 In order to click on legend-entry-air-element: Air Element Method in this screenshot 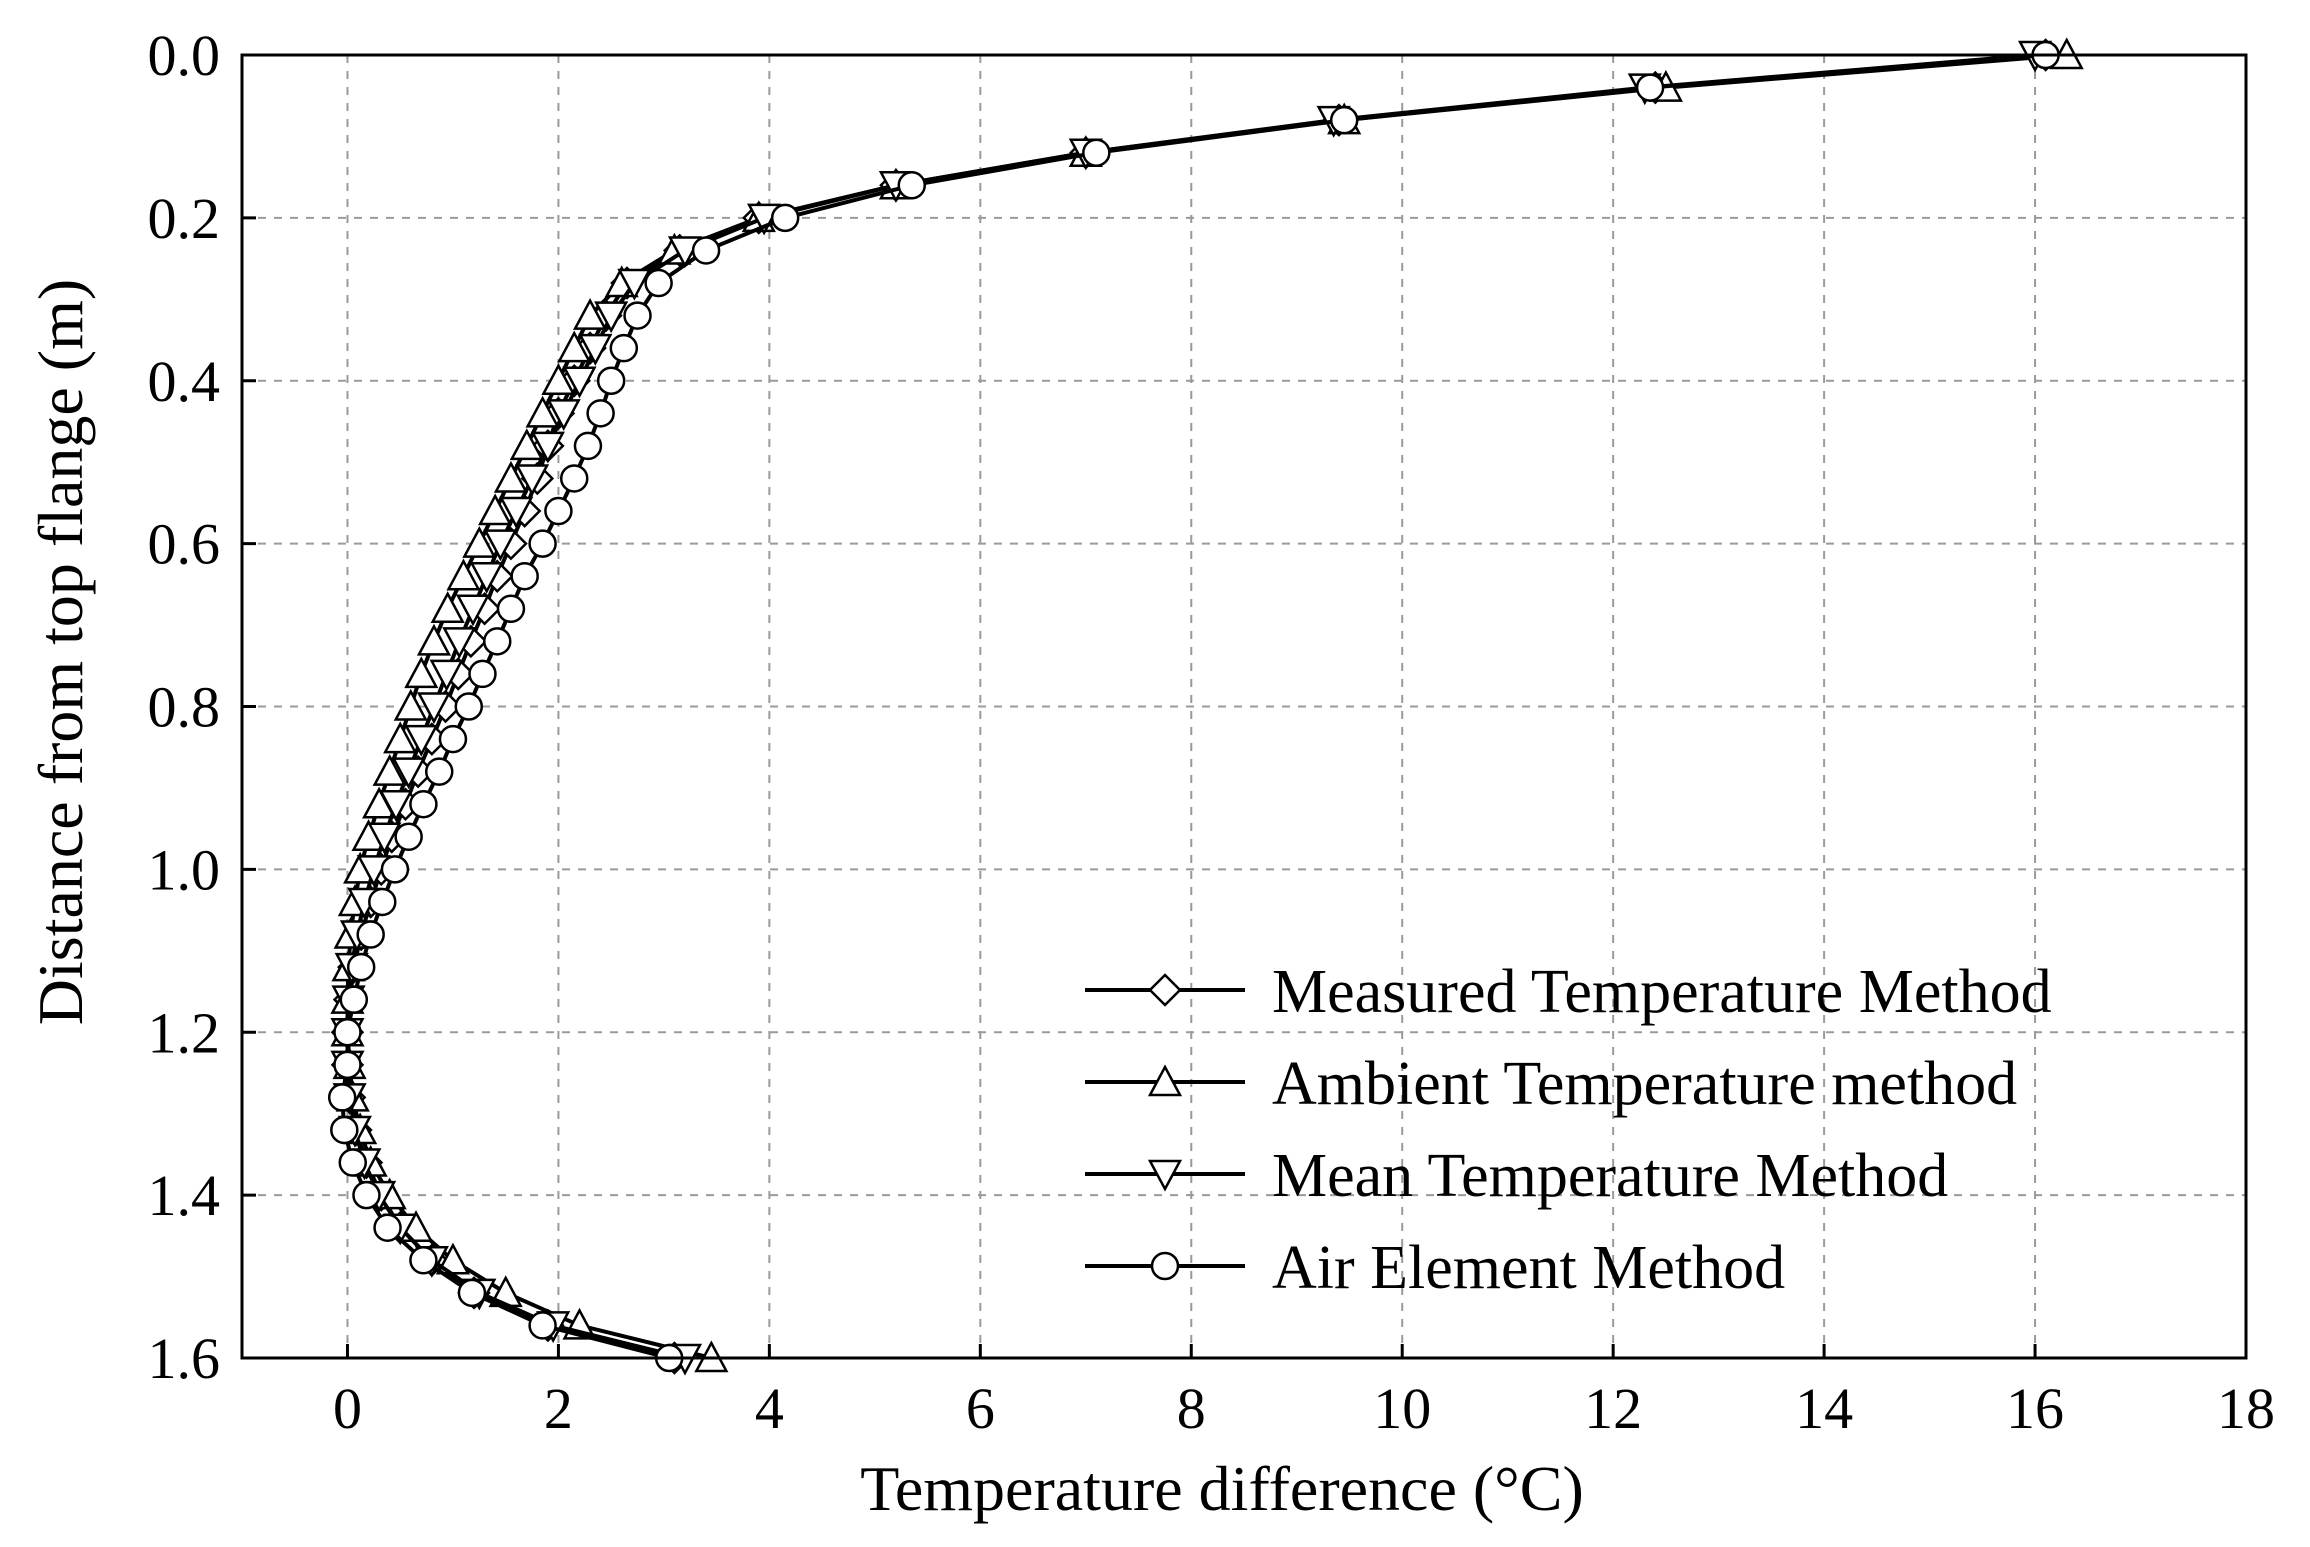, I will do `click(1435, 1268)`.